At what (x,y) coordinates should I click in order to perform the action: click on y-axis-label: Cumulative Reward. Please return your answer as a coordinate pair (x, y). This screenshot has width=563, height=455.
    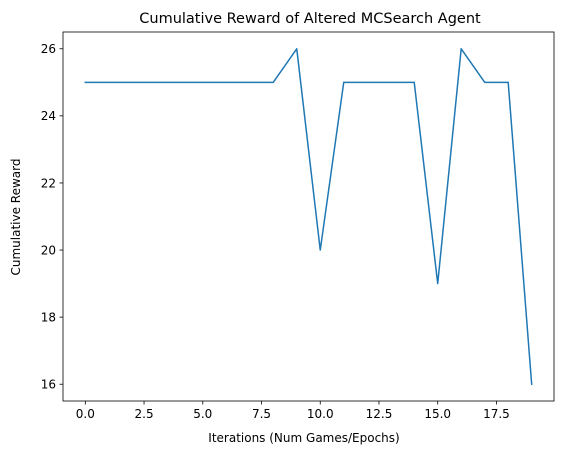
    Looking at the image, I should click on (16, 217).